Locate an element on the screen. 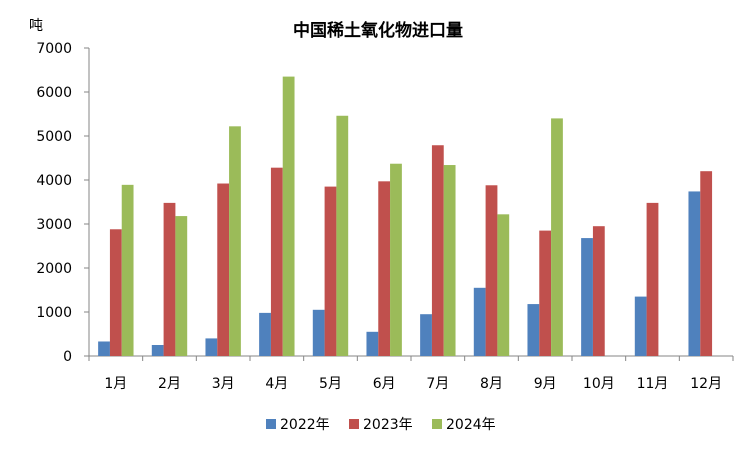  x-tick-label: 7月 is located at coordinates (437, 384).